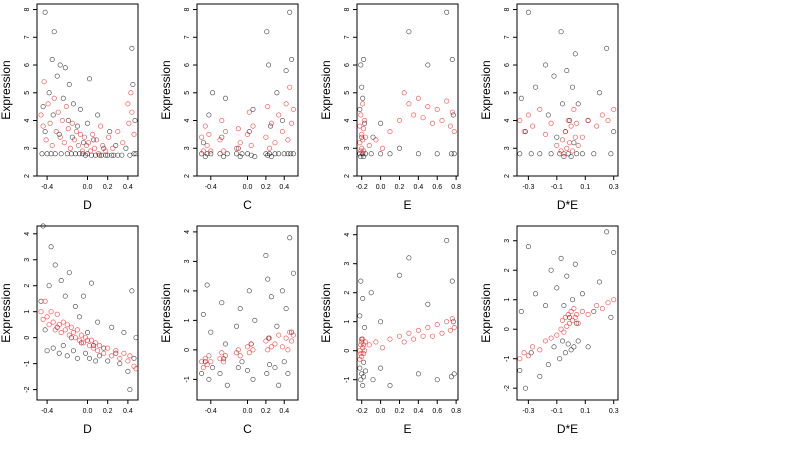  What do you see at coordinates (247, 429) in the screenshot?
I see `x-axis-label: C` at bounding box center [247, 429].